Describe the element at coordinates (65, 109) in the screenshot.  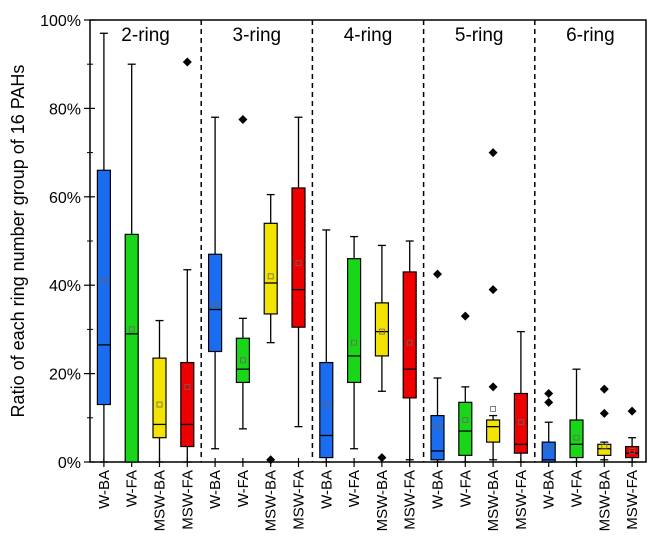
I see `y-tick-label: 80%` at that location.